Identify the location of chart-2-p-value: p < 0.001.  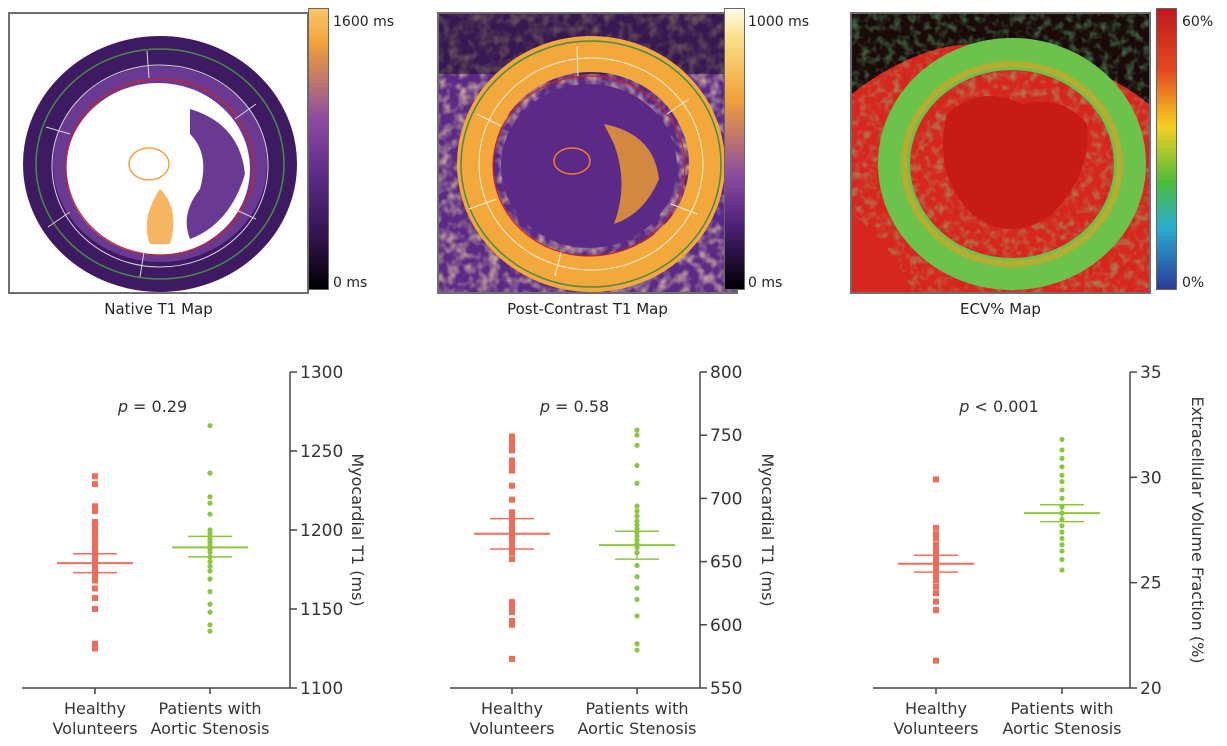
(998, 406).